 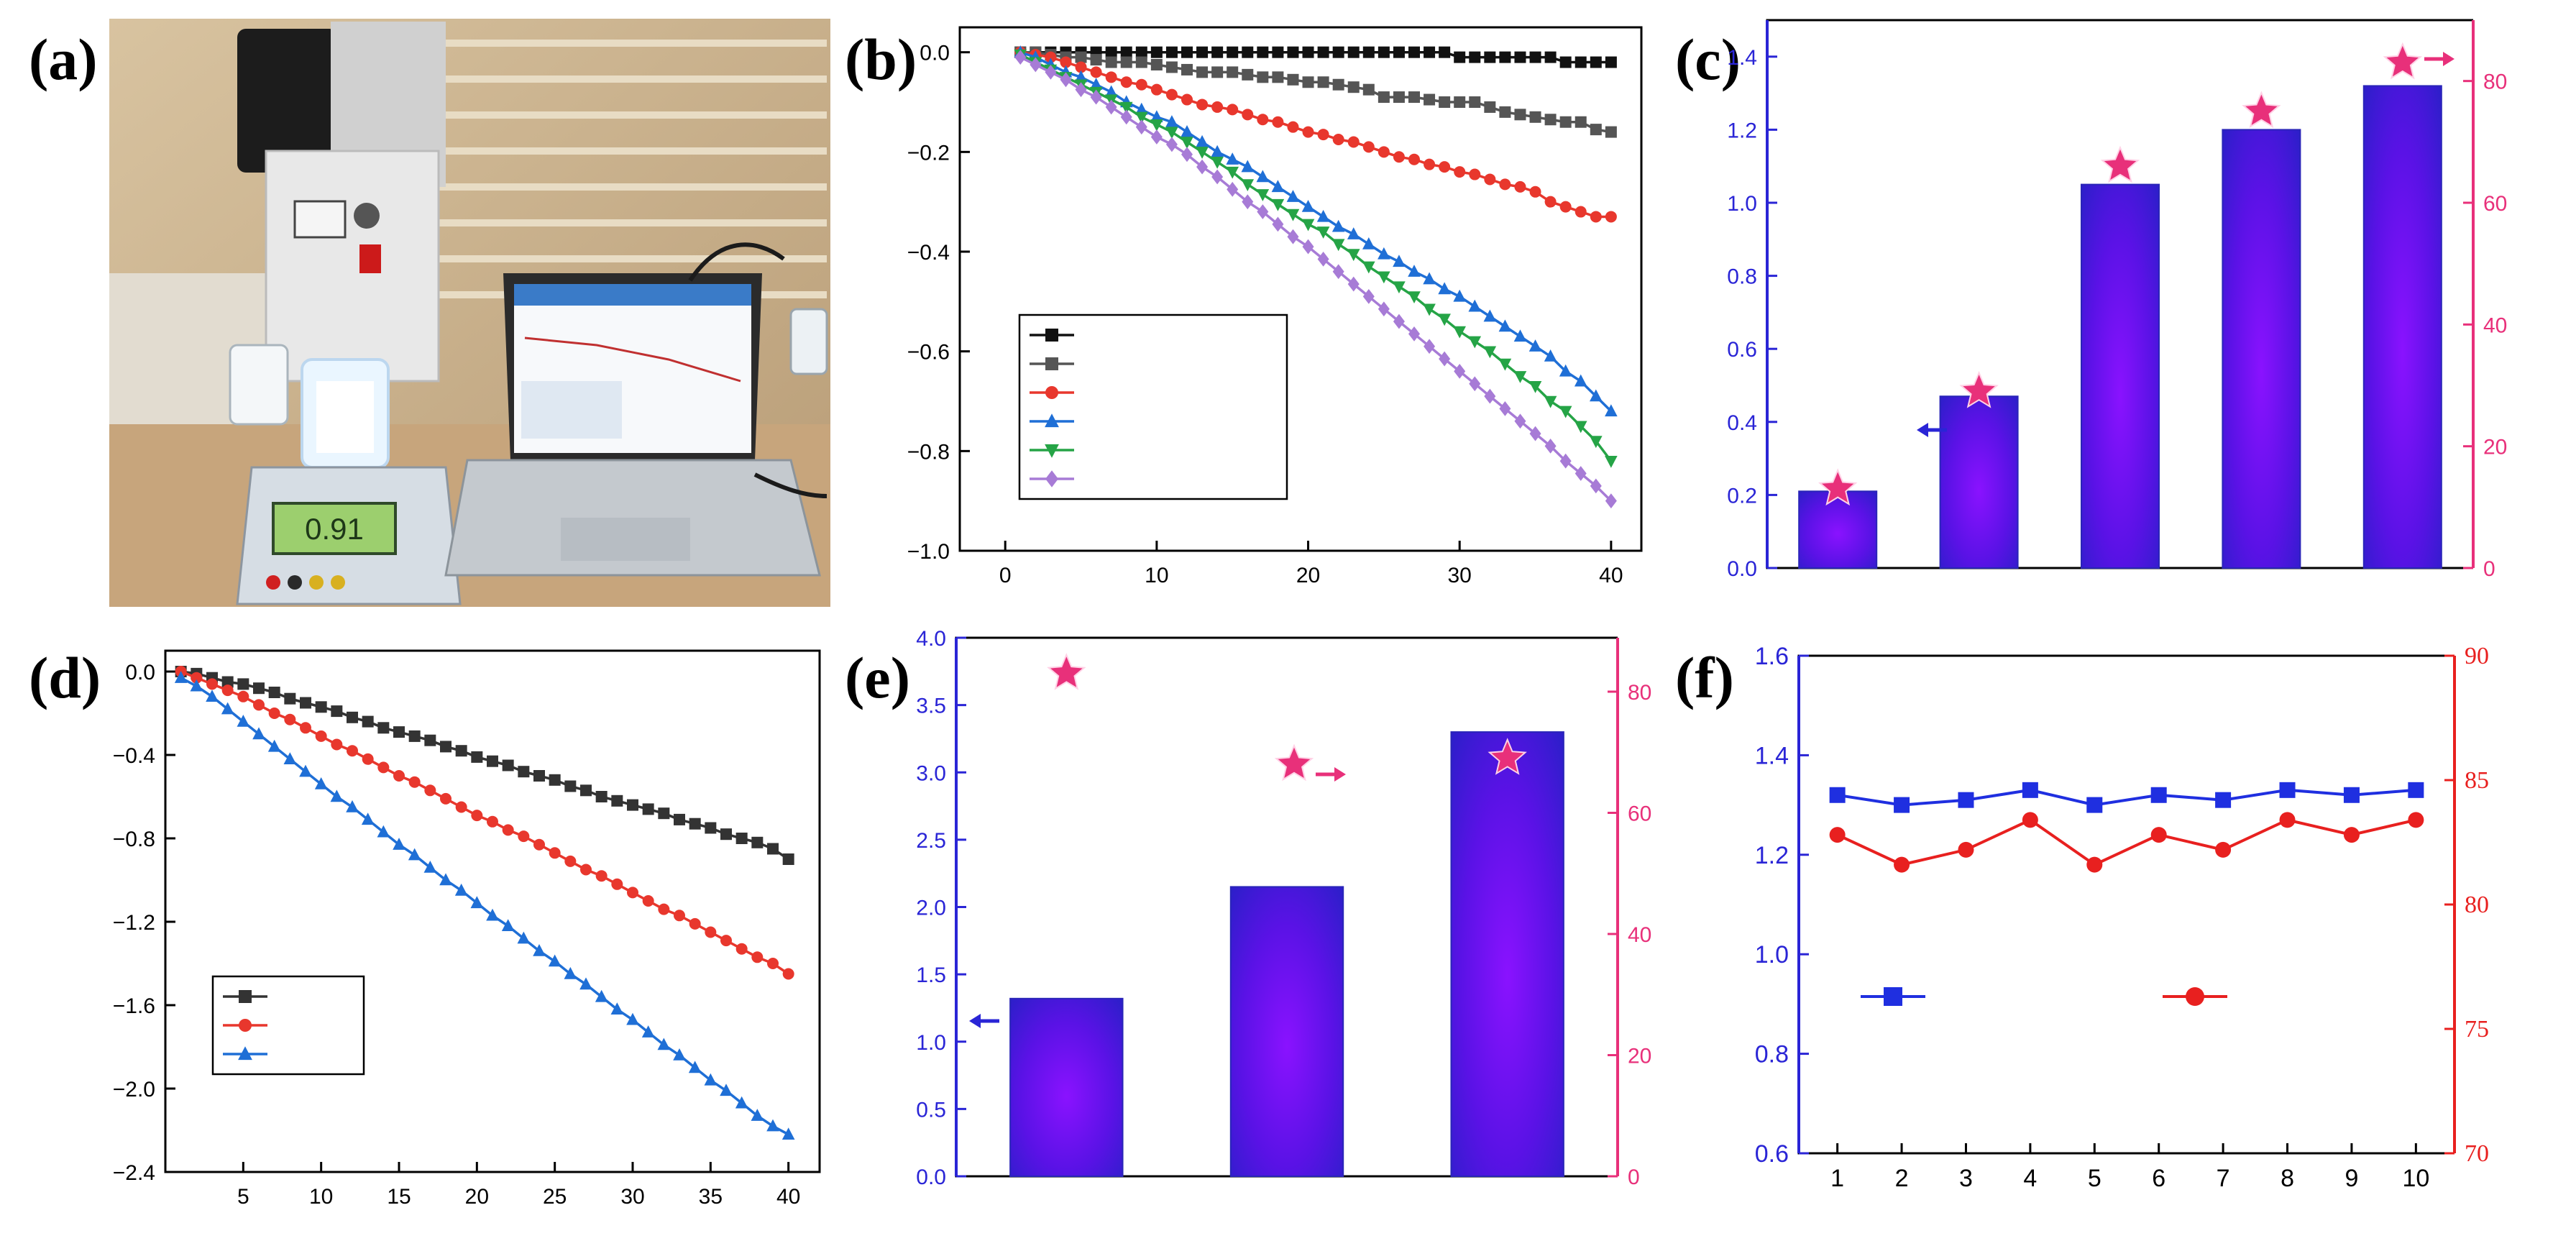 What do you see at coordinates (2477, 656) in the screenshot?
I see `right-y-tick-label: 90` at bounding box center [2477, 656].